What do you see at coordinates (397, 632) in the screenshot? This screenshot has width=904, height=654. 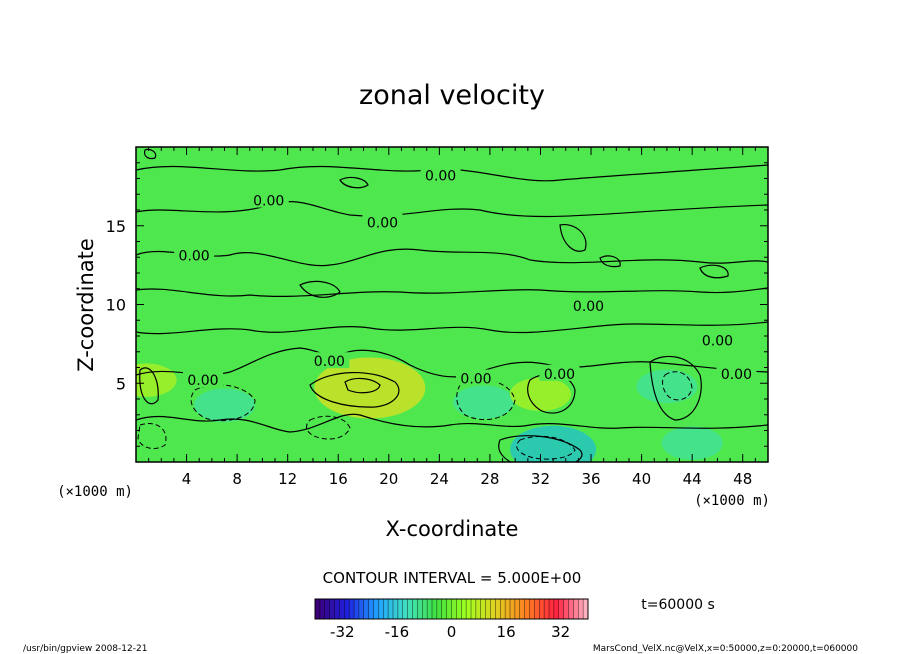 I see `colorbar-tick-label: -16` at bounding box center [397, 632].